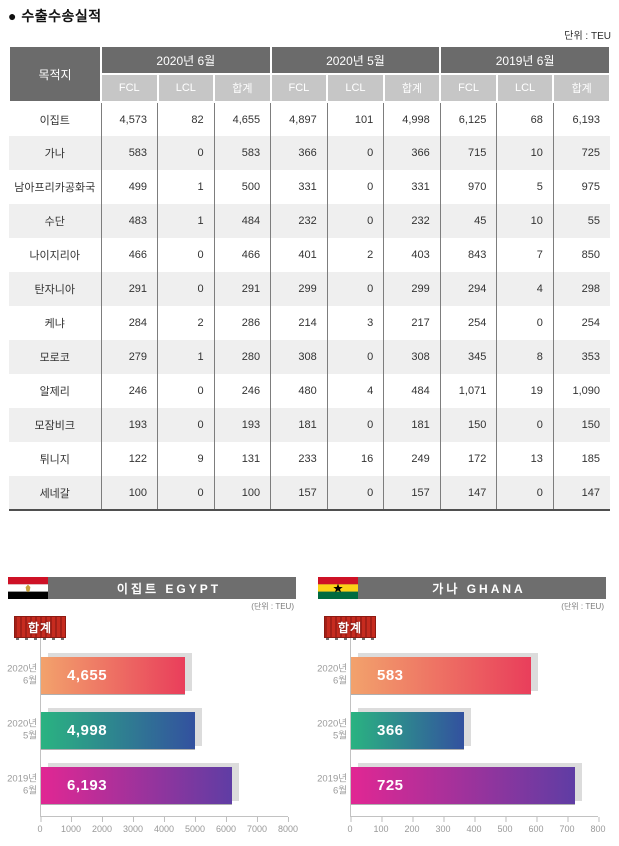  What do you see at coordinates (272, 606) in the screenshot?
I see `chart-unit-label: (단위 : TEU)` at bounding box center [272, 606].